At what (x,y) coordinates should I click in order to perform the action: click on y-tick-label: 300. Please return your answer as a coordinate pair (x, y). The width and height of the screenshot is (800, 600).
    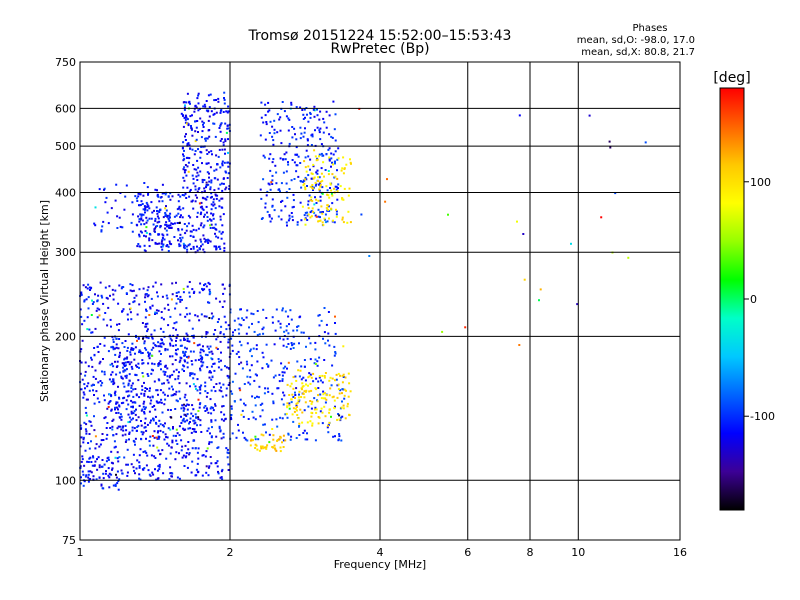
    Looking at the image, I should click on (65, 252).